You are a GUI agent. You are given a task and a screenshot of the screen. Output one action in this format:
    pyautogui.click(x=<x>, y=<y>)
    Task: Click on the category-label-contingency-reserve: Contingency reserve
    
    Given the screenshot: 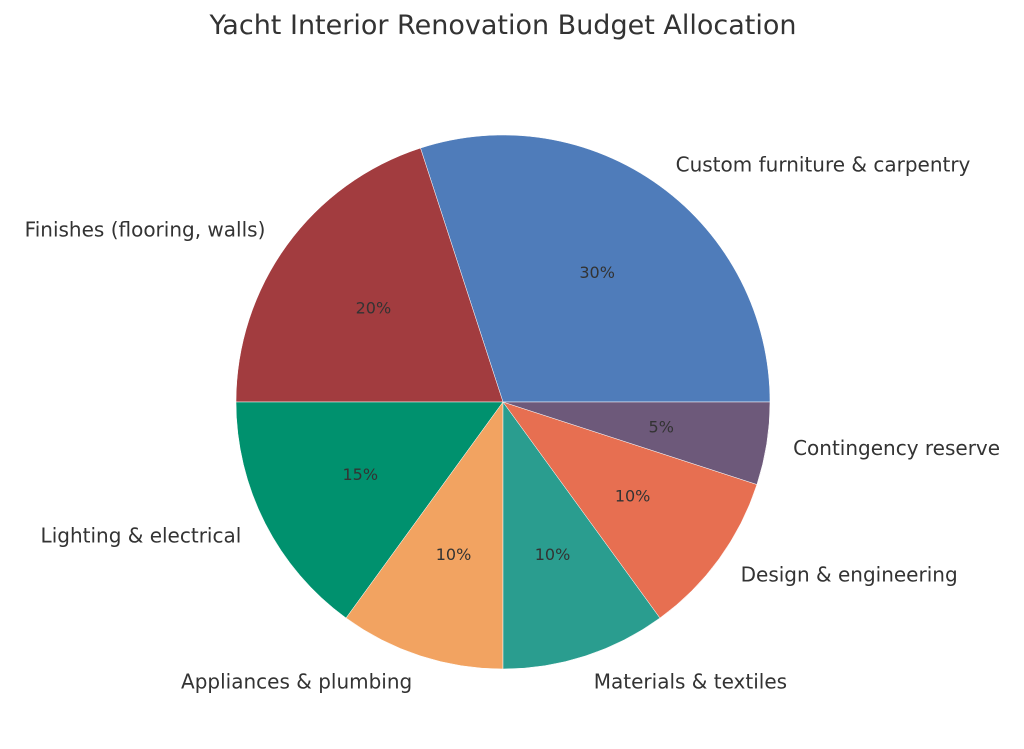 What is the action you would take?
    pyautogui.click(x=896, y=448)
    